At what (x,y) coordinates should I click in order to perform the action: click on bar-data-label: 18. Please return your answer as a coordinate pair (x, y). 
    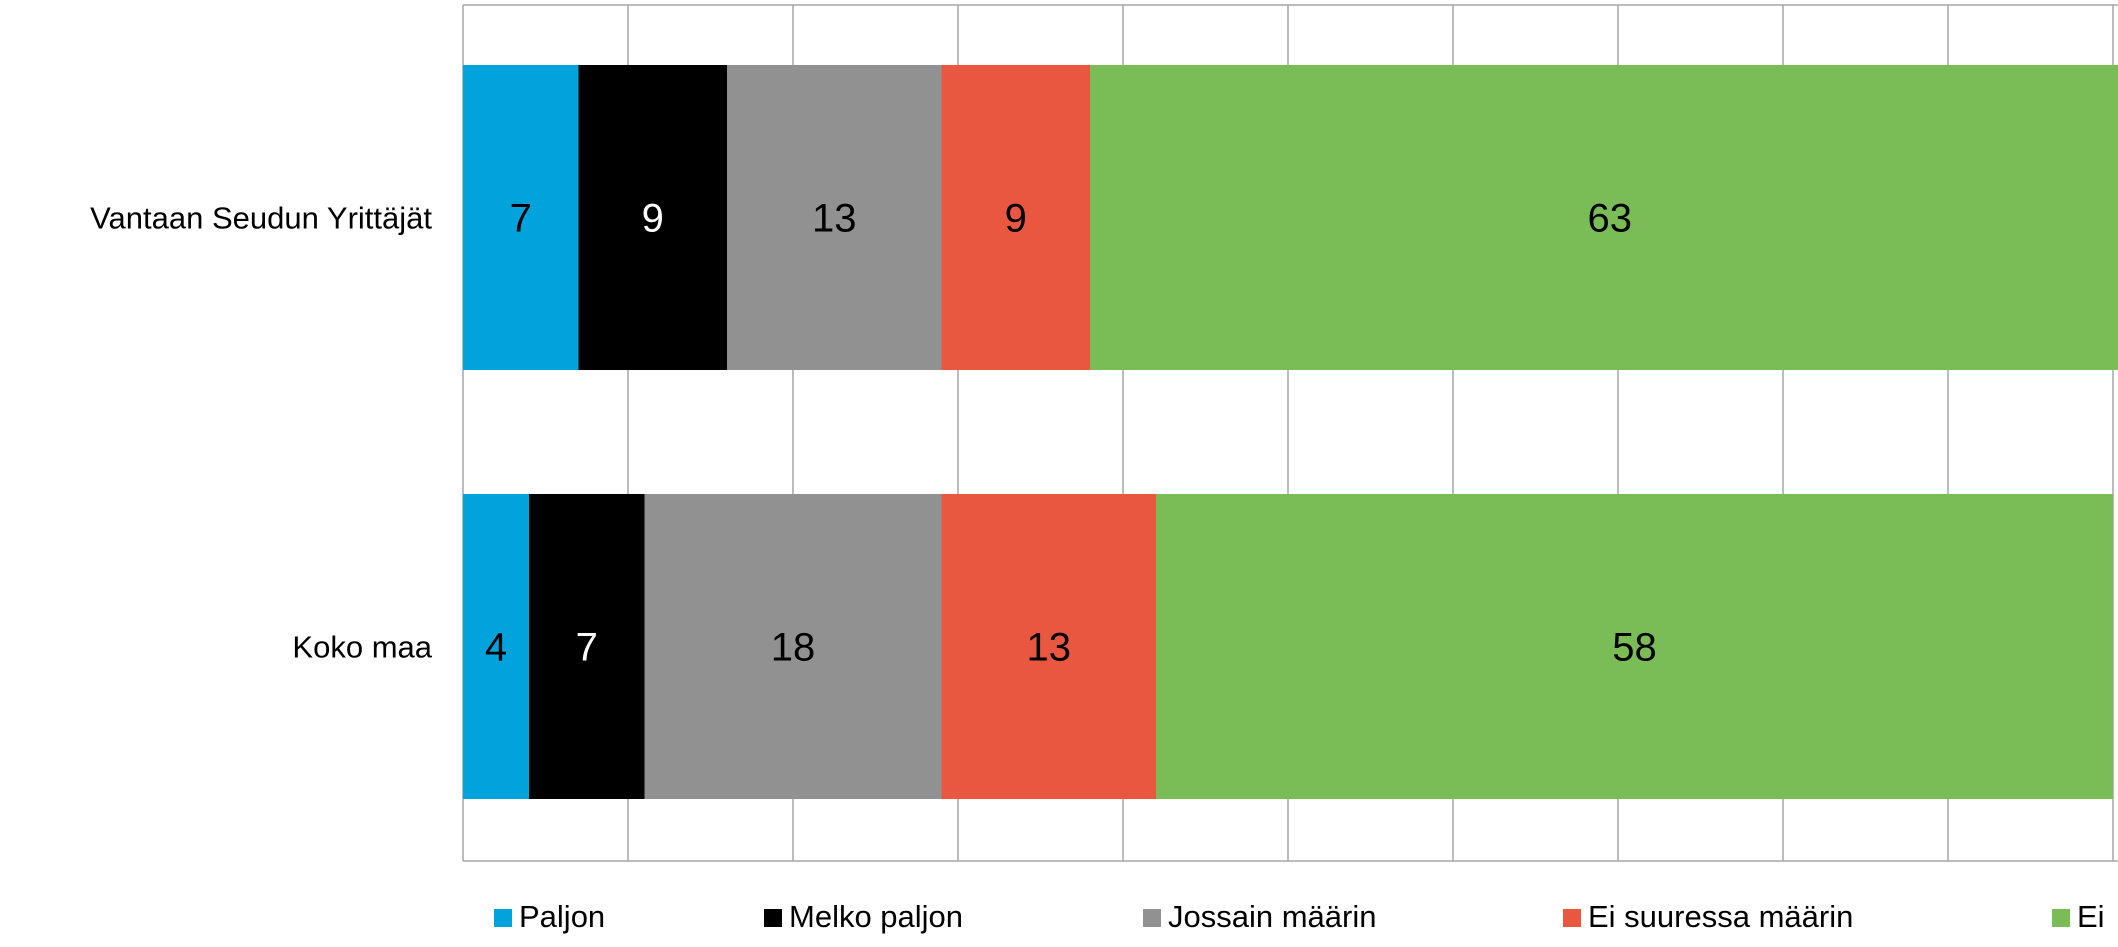
    Looking at the image, I should click on (793, 648).